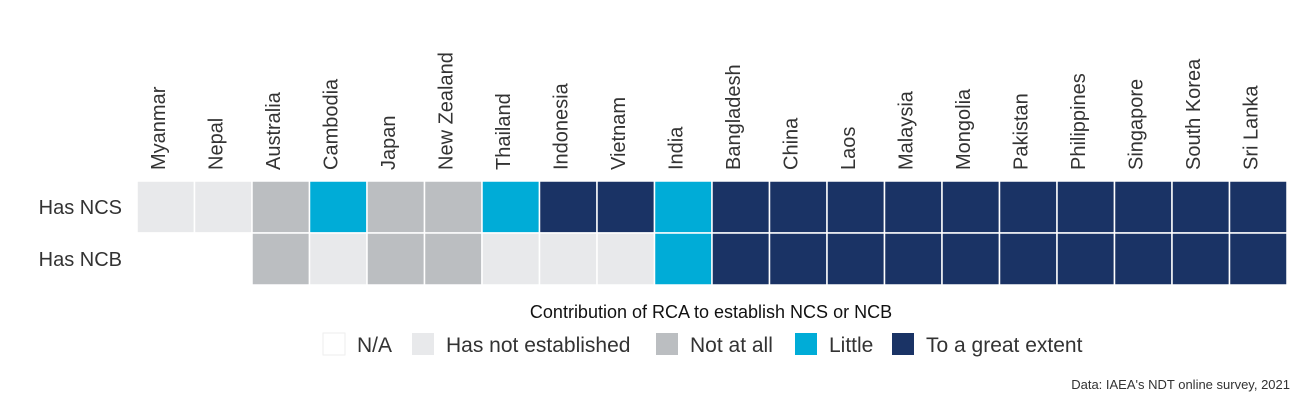 The height and width of the screenshot is (400, 1300). What do you see at coordinates (281, 259) in the screenshot?
I see `cell-has-ncb-australia` at bounding box center [281, 259].